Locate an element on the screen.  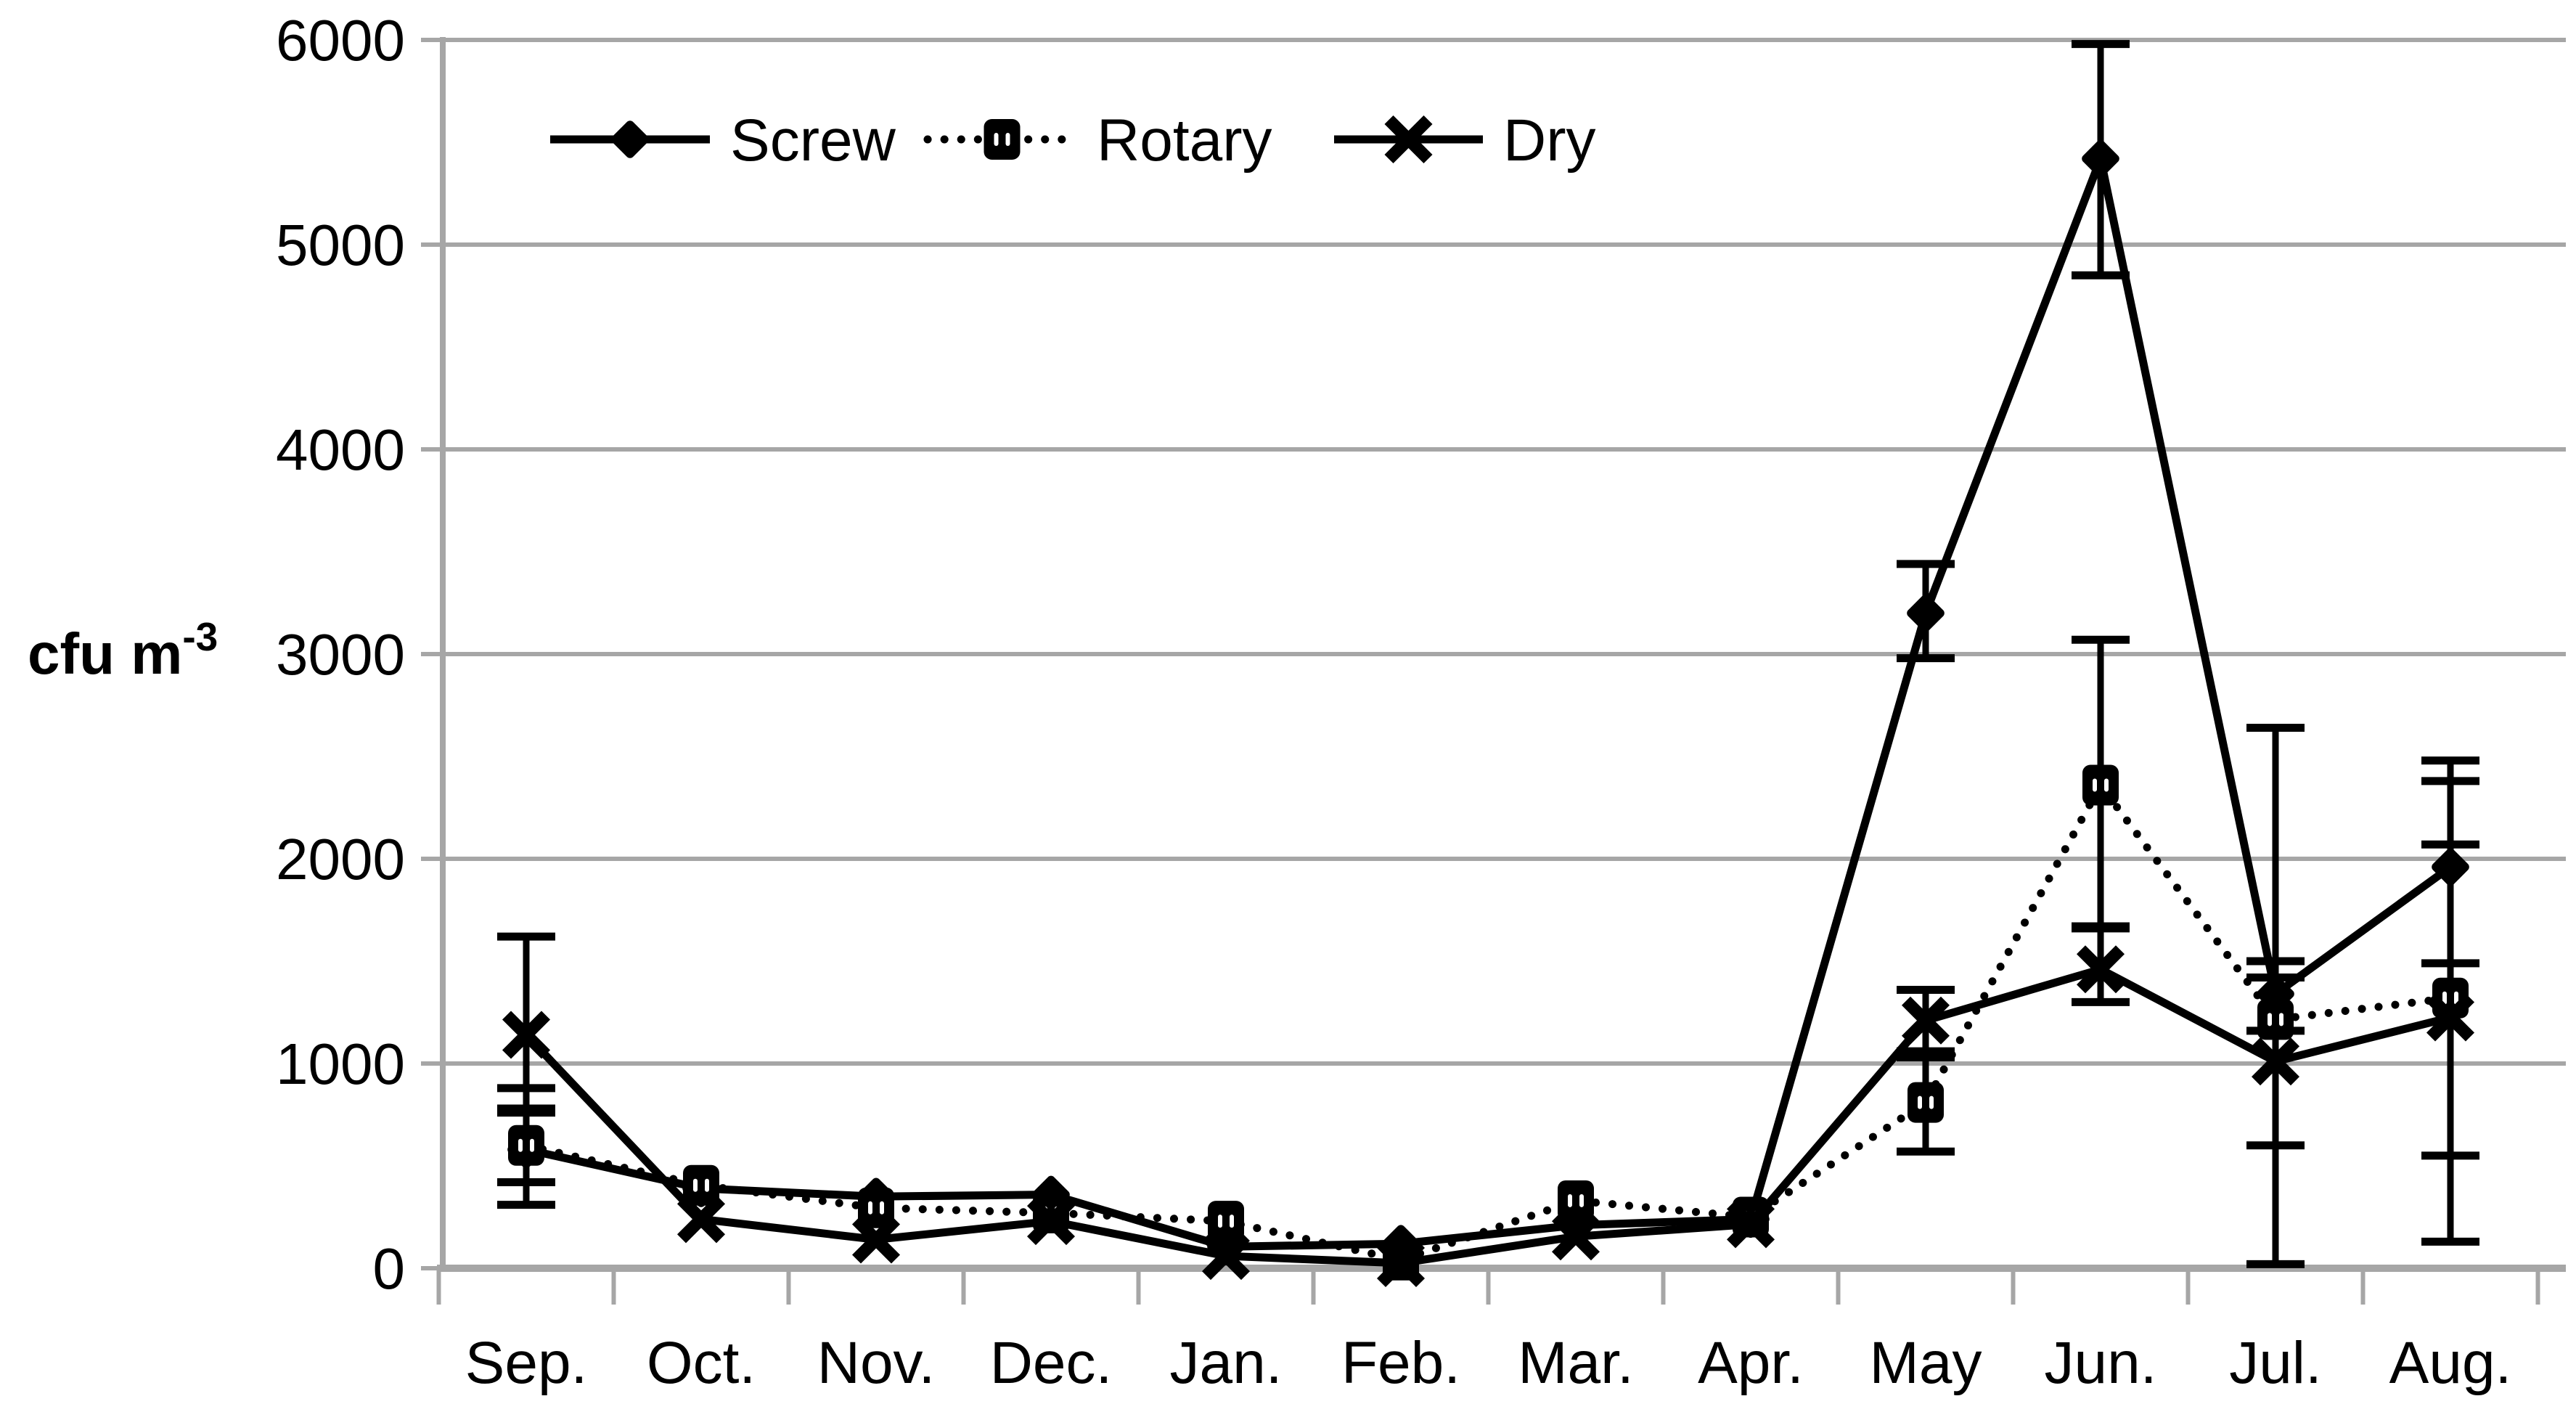
x-tick-label: Jun. is located at coordinates (2101, 1363).